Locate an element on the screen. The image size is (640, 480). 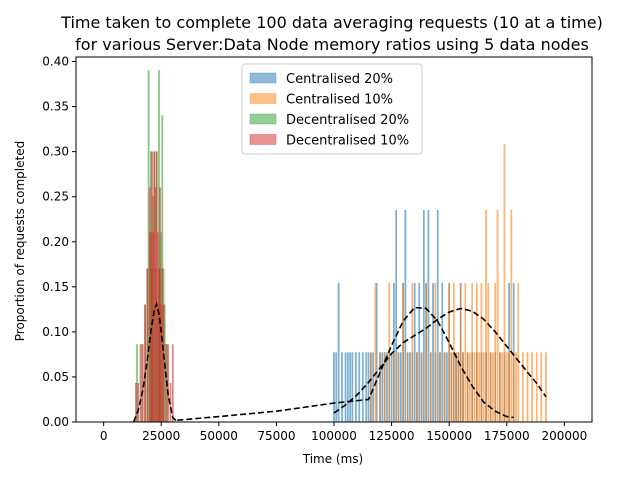
x-tick-label-1: 25000 is located at coordinates (161, 436).